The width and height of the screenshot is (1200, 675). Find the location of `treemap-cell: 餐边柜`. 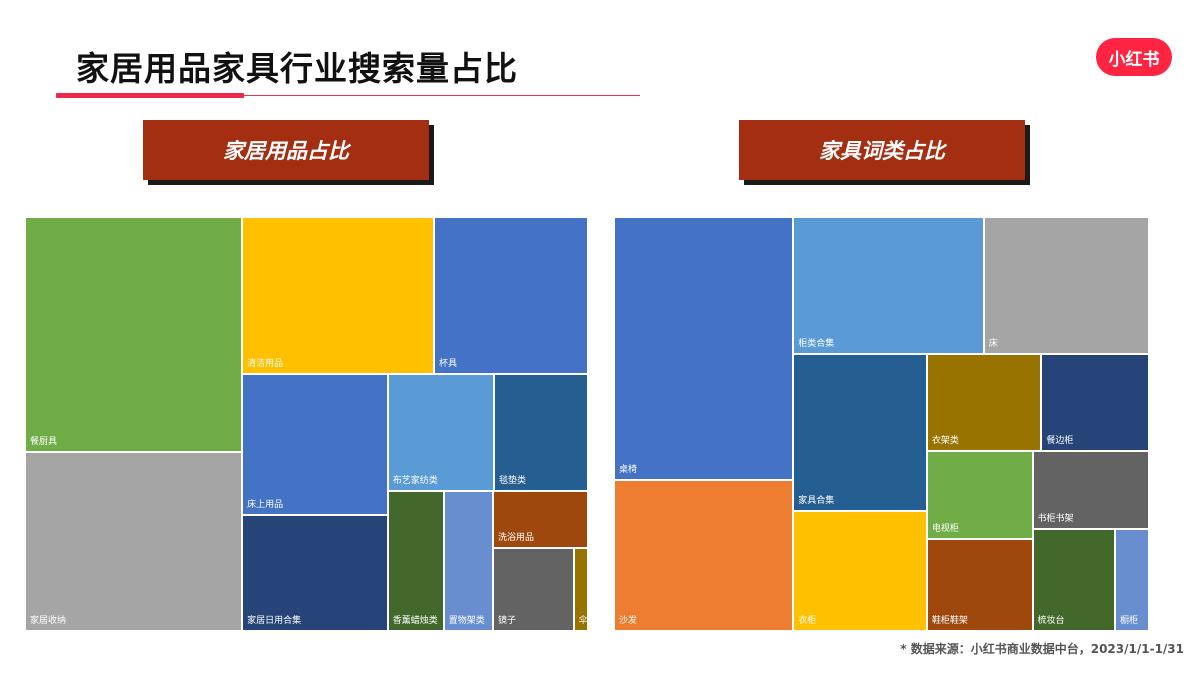

treemap-cell: 餐边柜 is located at coordinates (1095, 402).